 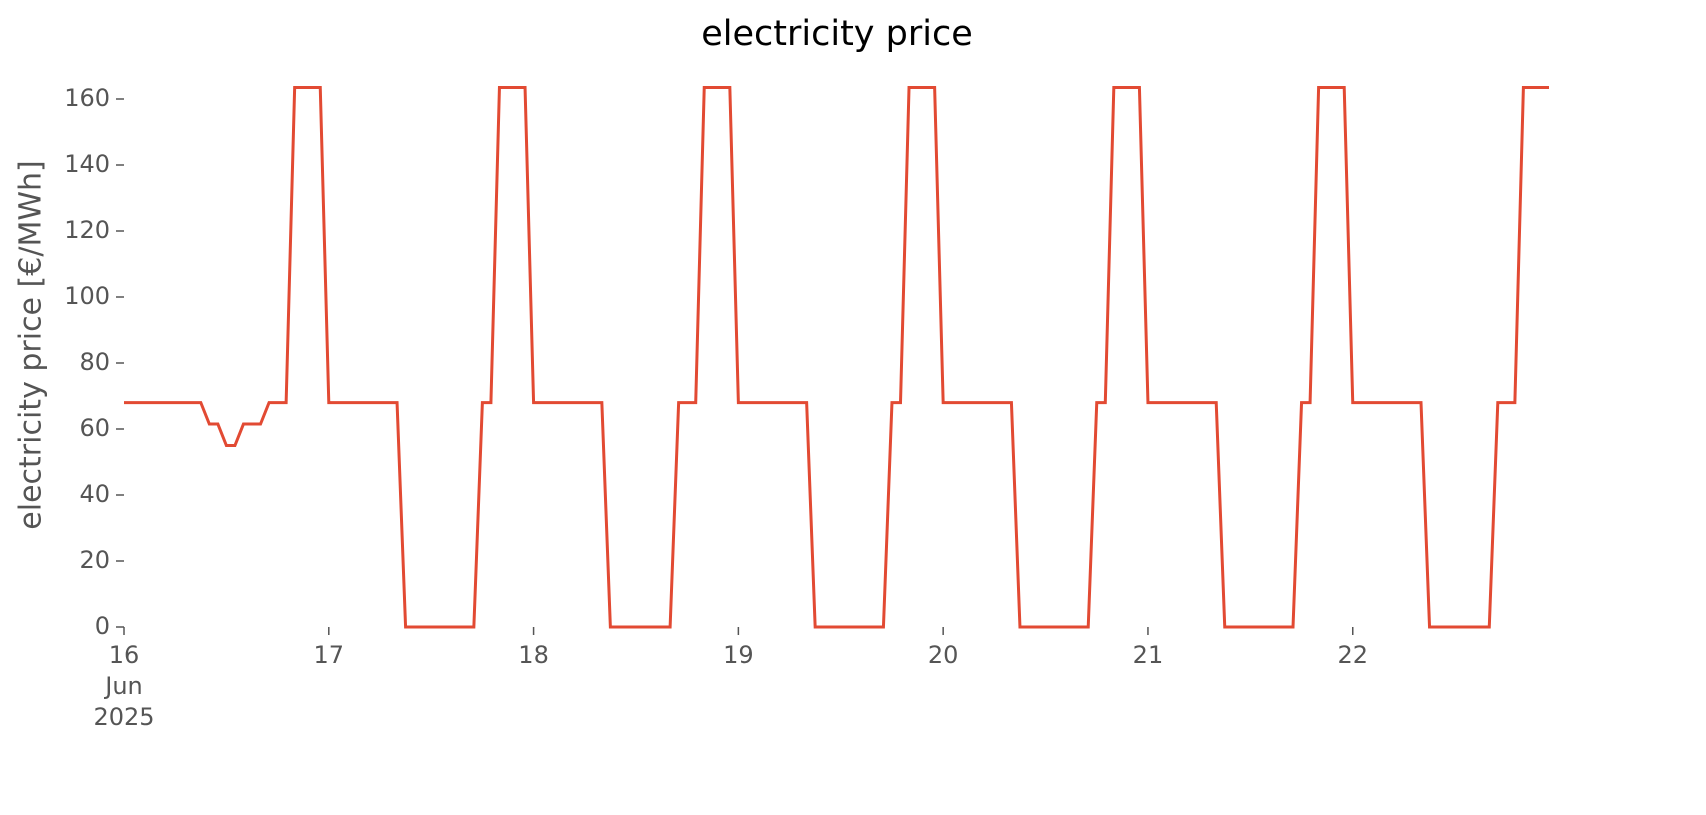 What do you see at coordinates (87, 296) in the screenshot?
I see `y-tick-label: 100` at bounding box center [87, 296].